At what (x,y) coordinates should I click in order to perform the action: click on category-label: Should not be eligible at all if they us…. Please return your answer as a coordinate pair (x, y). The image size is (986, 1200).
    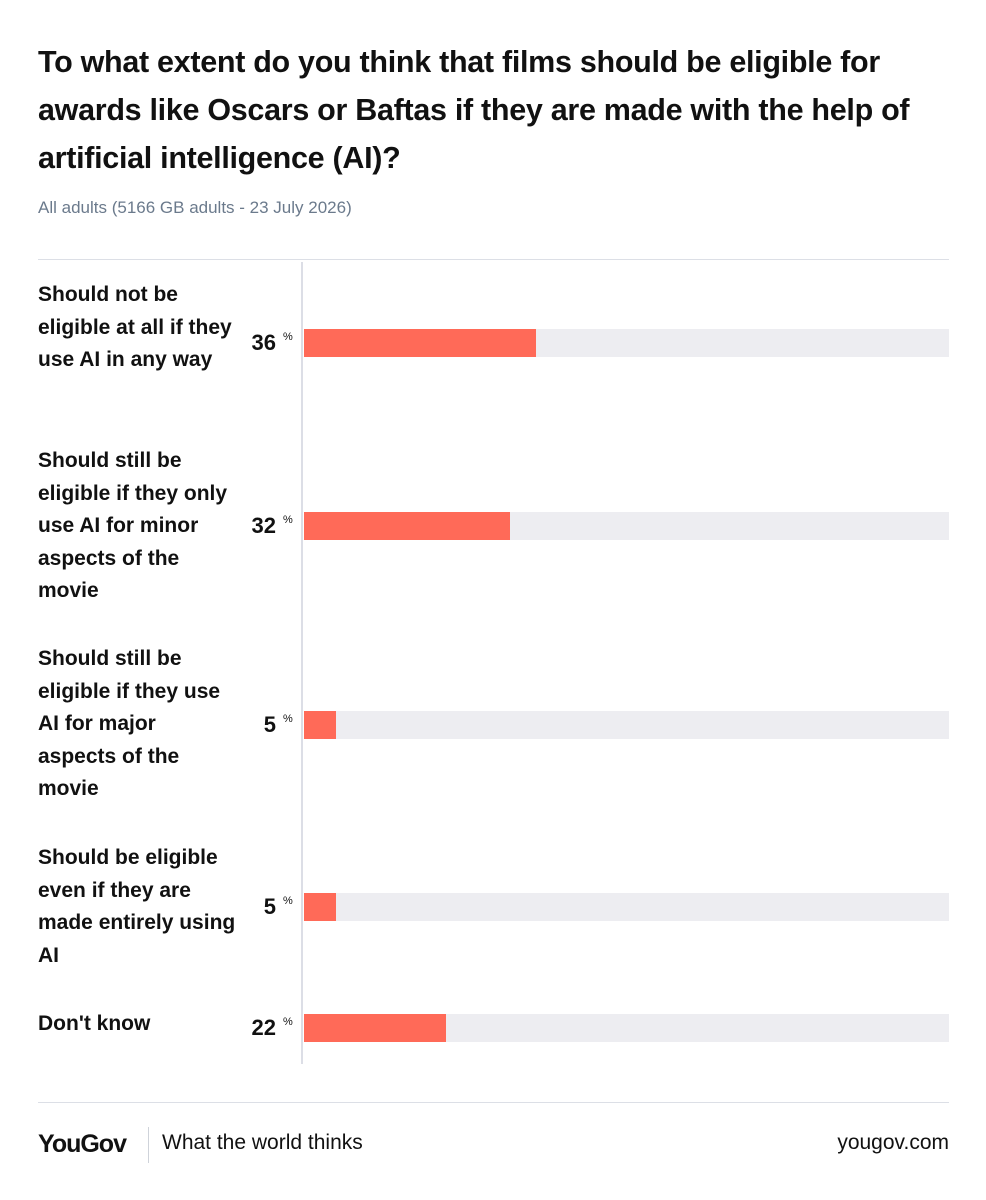
    Looking at the image, I should click on (135, 327).